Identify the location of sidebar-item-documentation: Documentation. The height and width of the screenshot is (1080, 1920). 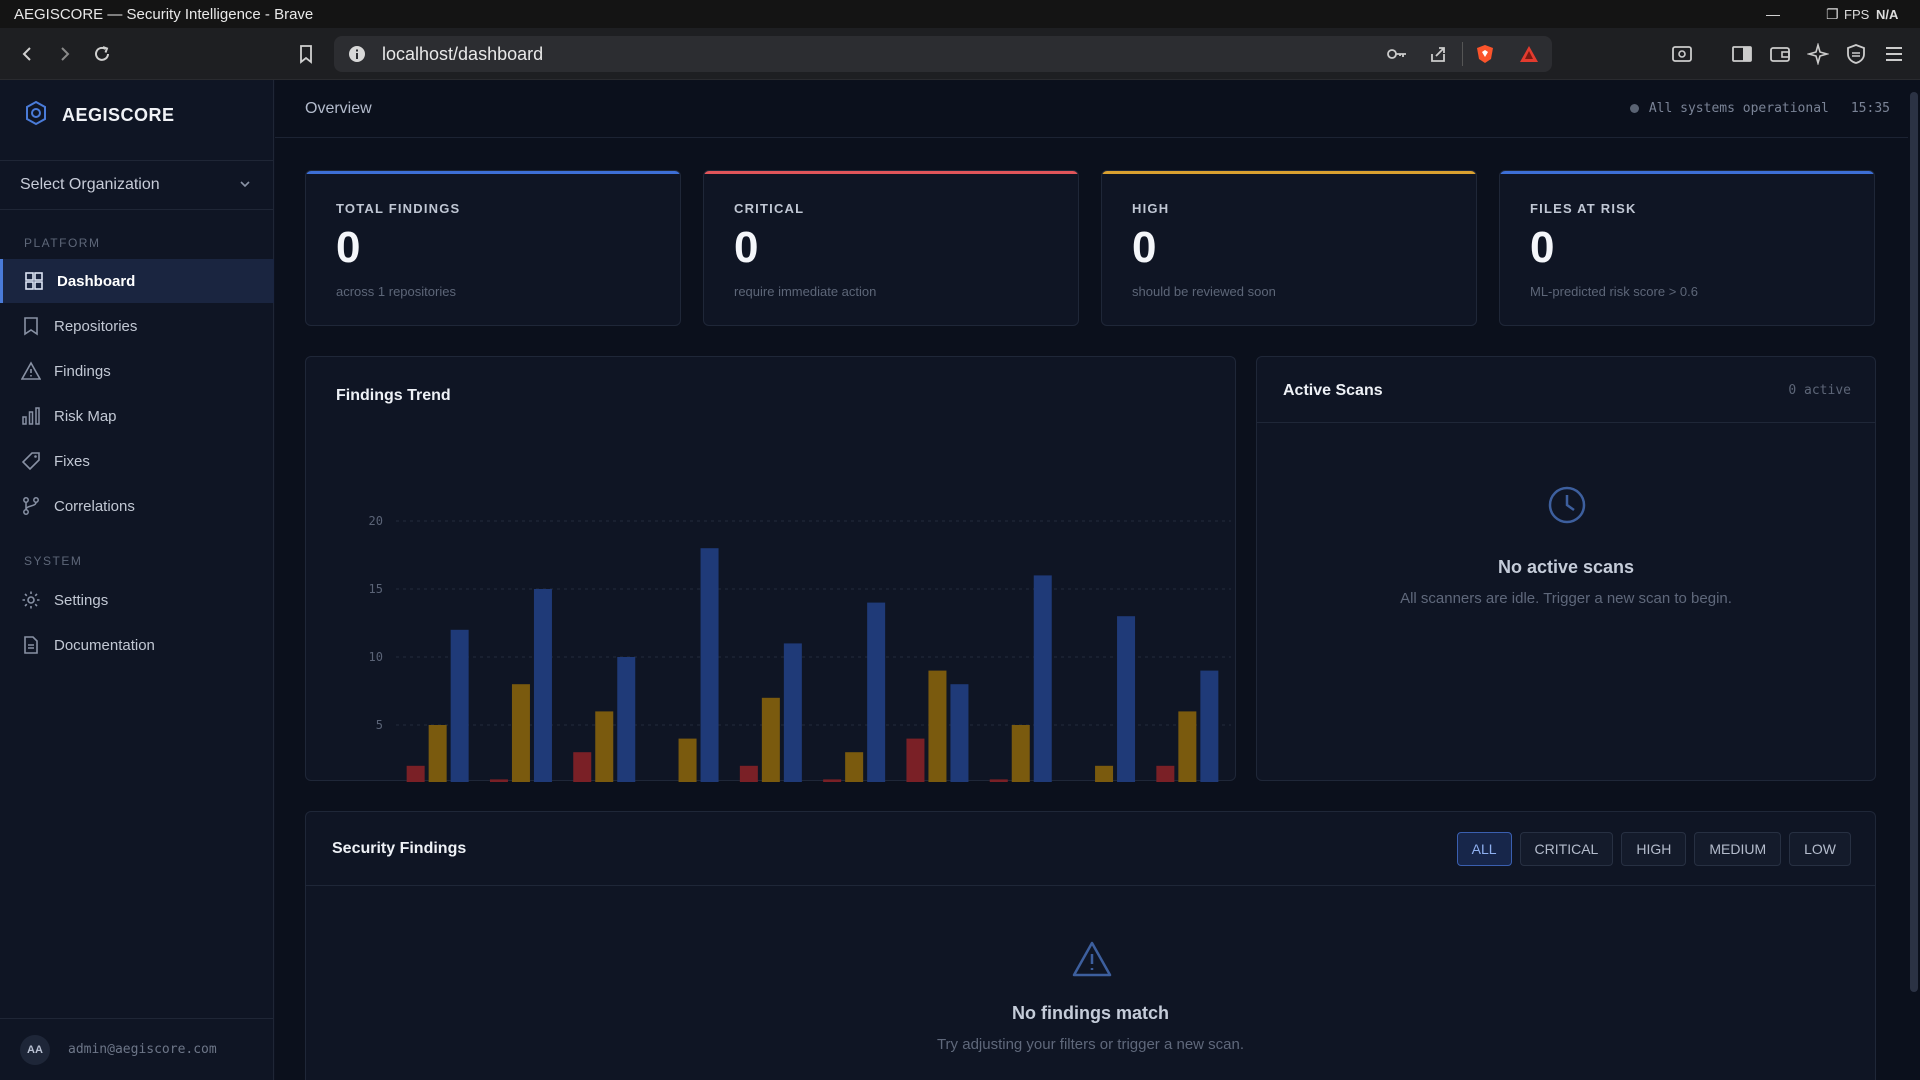
(137, 645).